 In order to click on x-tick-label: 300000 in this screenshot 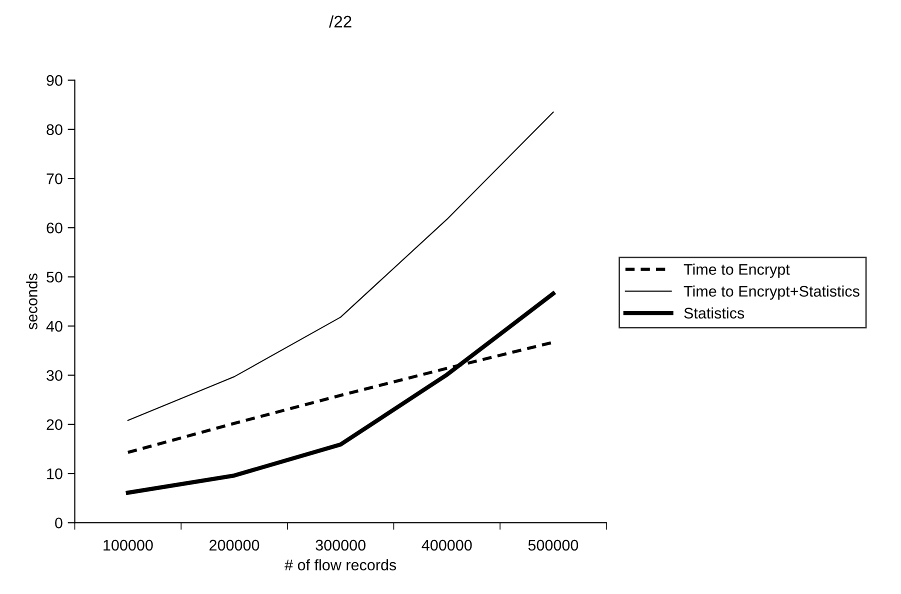, I will do `click(341, 545)`.